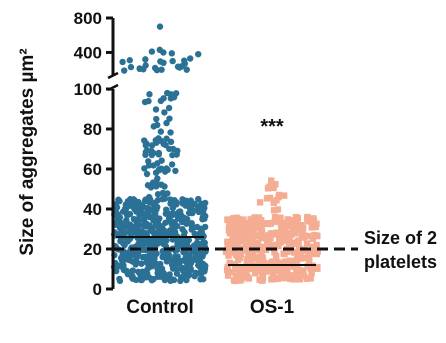  What do you see at coordinates (92, 209) in the screenshot?
I see `y-tick-label: 40` at bounding box center [92, 209].